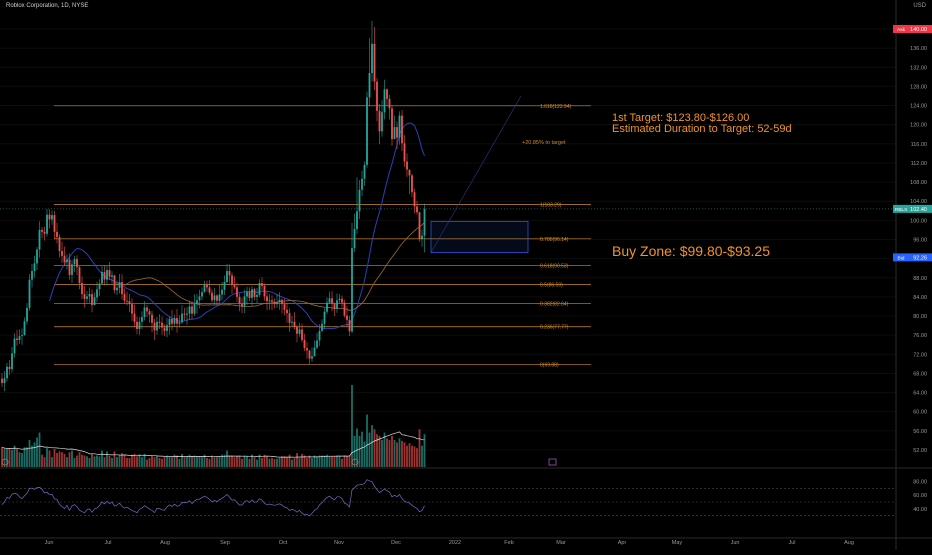 The height and width of the screenshot is (555, 932). I want to click on volume-ma-line, so click(213, 444).